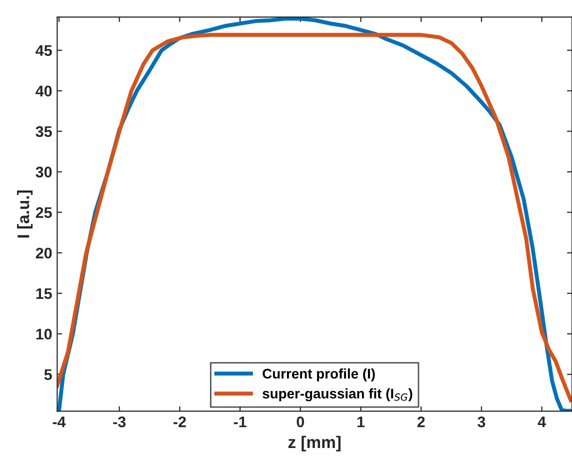 This screenshot has width=572, height=461. What do you see at coordinates (337, 395) in the screenshot?
I see `legend-label: super-gaussian fit (I$_{SG}$)` at bounding box center [337, 395].